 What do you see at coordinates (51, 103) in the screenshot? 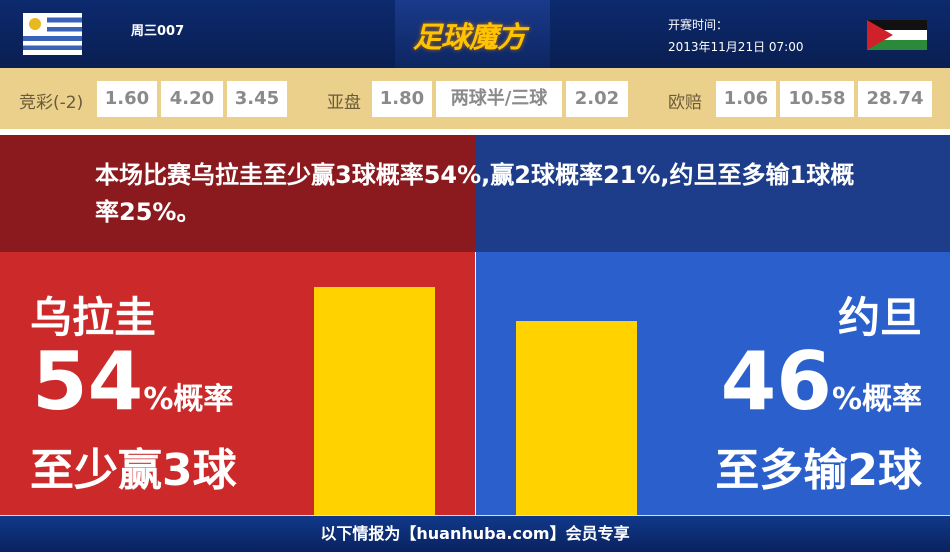
I see `jingcai-label: 竞彩(-2)` at bounding box center [51, 103].